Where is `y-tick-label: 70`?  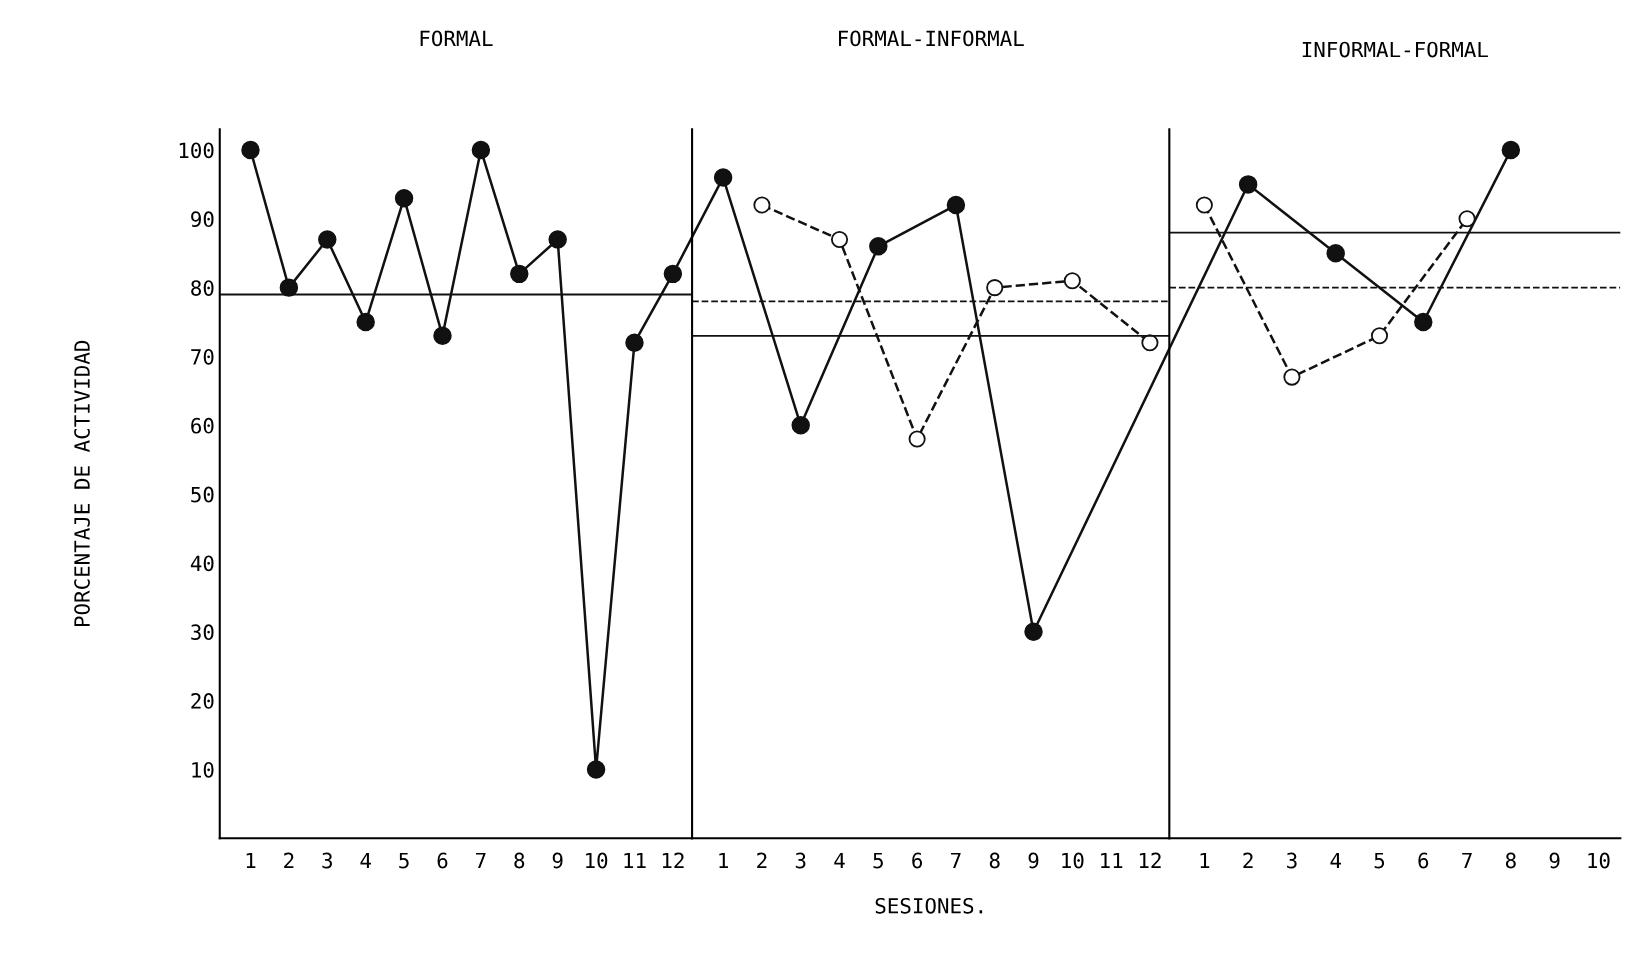
y-tick-label: 70 is located at coordinates (202, 356).